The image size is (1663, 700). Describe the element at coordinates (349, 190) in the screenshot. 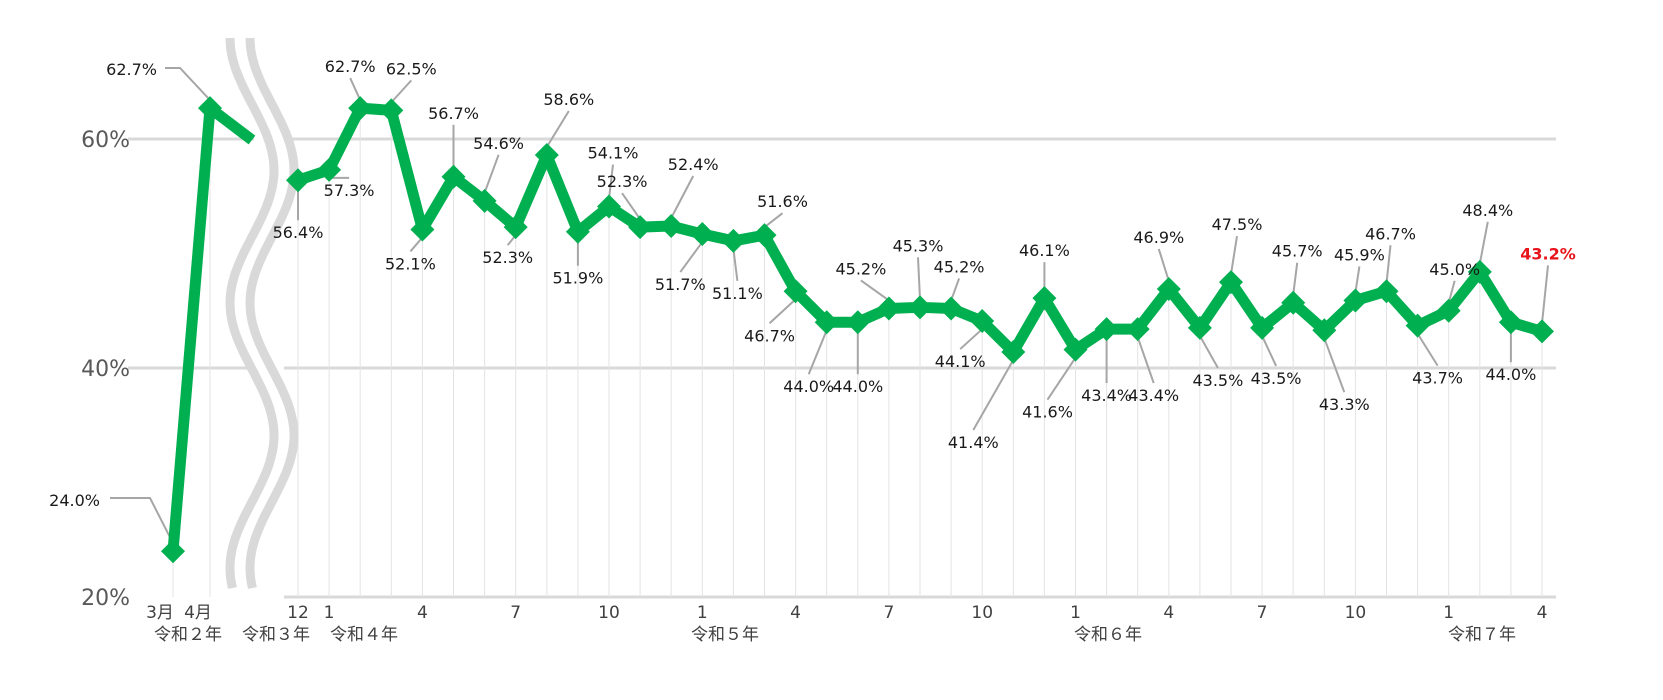

I see `data-label: 57.3%` at that location.